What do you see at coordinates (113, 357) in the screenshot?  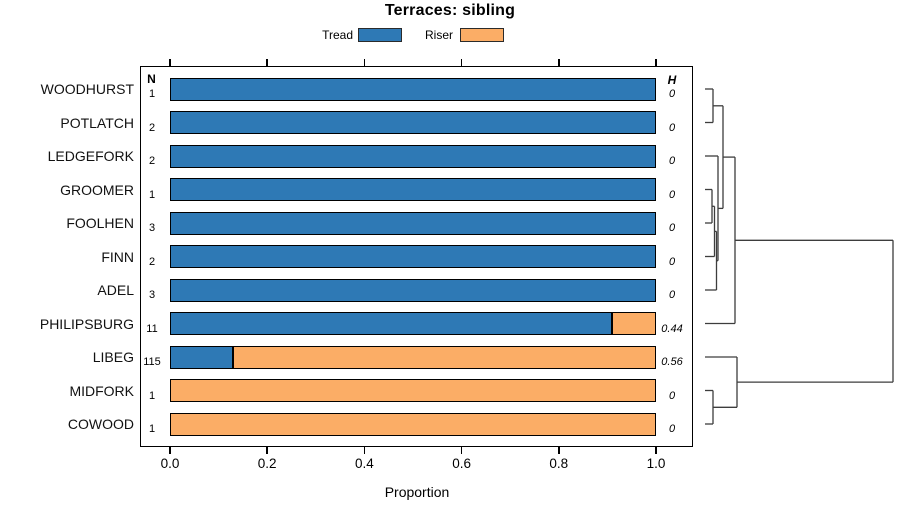 I see `row-label: LIBEG` at bounding box center [113, 357].